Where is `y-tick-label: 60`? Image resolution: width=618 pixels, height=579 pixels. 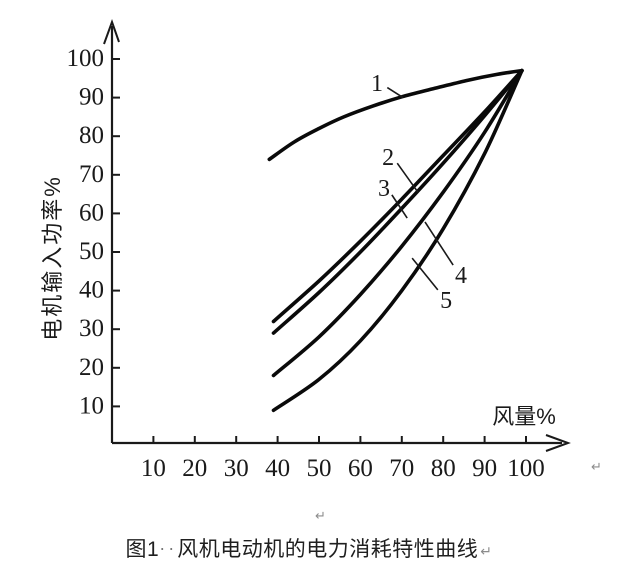 y-tick-label: 60 is located at coordinates (91, 212).